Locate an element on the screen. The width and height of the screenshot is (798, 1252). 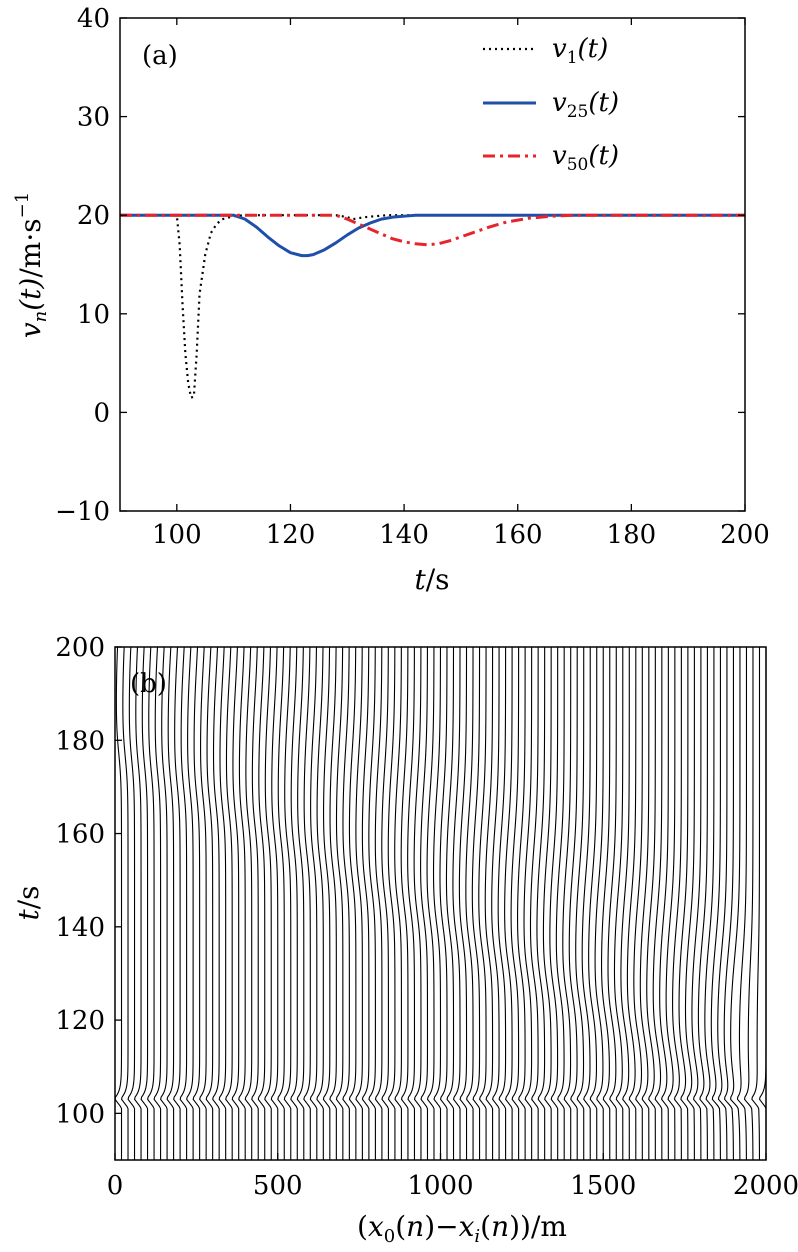
y-tick-label-a: 30 is located at coordinates (93, 118).